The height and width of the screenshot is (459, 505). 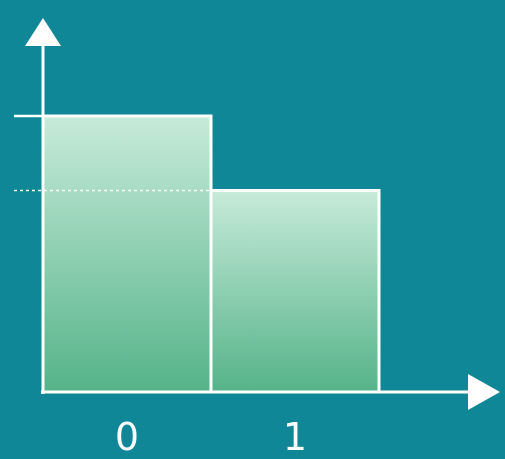 I want to click on y-ticks, so click(x=112, y=153).